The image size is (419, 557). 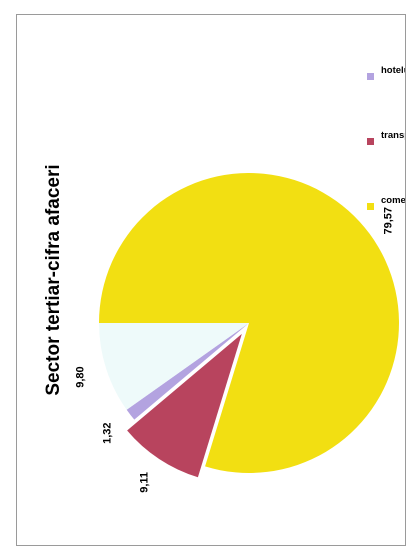 What do you see at coordinates (80, 376) in the screenshot?
I see `data-label: 9,80` at bounding box center [80, 376].